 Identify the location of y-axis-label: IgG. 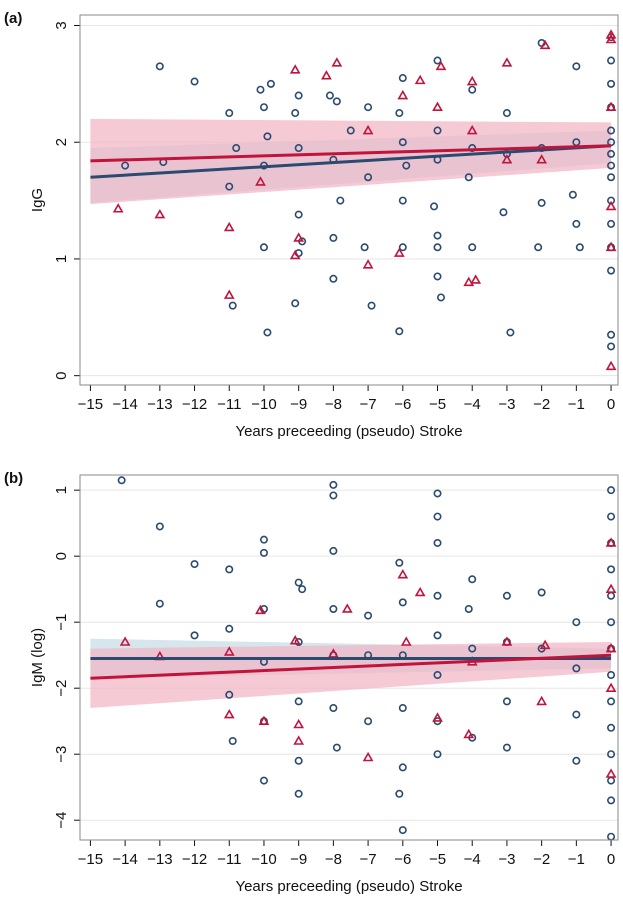
(37, 200).